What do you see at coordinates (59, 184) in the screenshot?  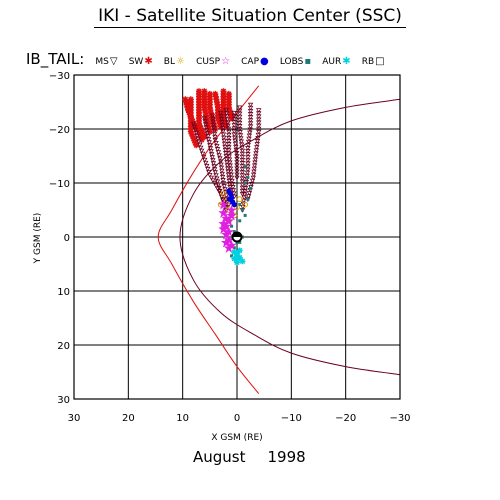 I see `y-tick-label: −10` at bounding box center [59, 184].